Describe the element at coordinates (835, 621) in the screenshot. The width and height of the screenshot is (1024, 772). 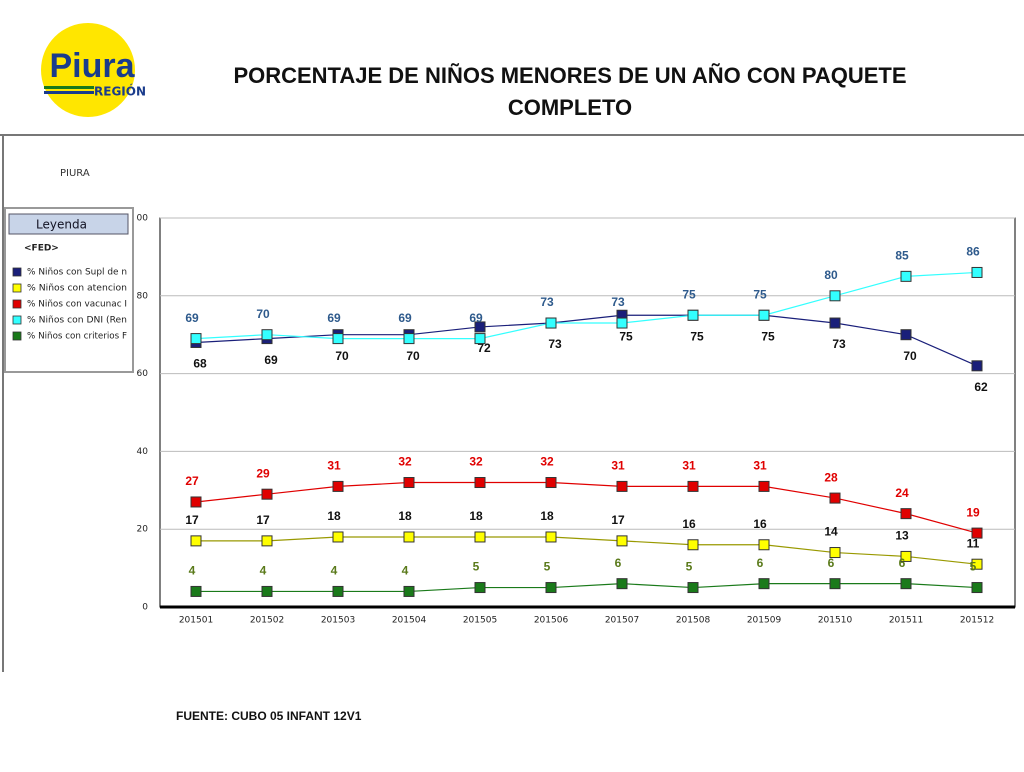
I see `x-tick-label: 201510` at that location.